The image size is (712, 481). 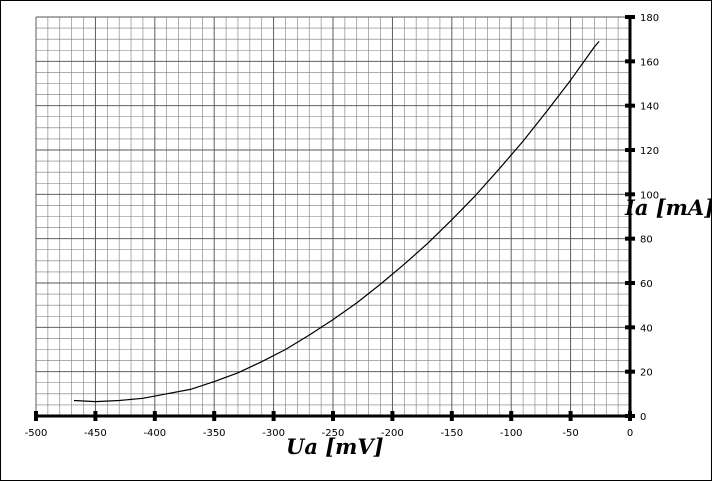 What do you see at coordinates (646, 240) in the screenshot?
I see `y-tick-label: 80` at bounding box center [646, 240].